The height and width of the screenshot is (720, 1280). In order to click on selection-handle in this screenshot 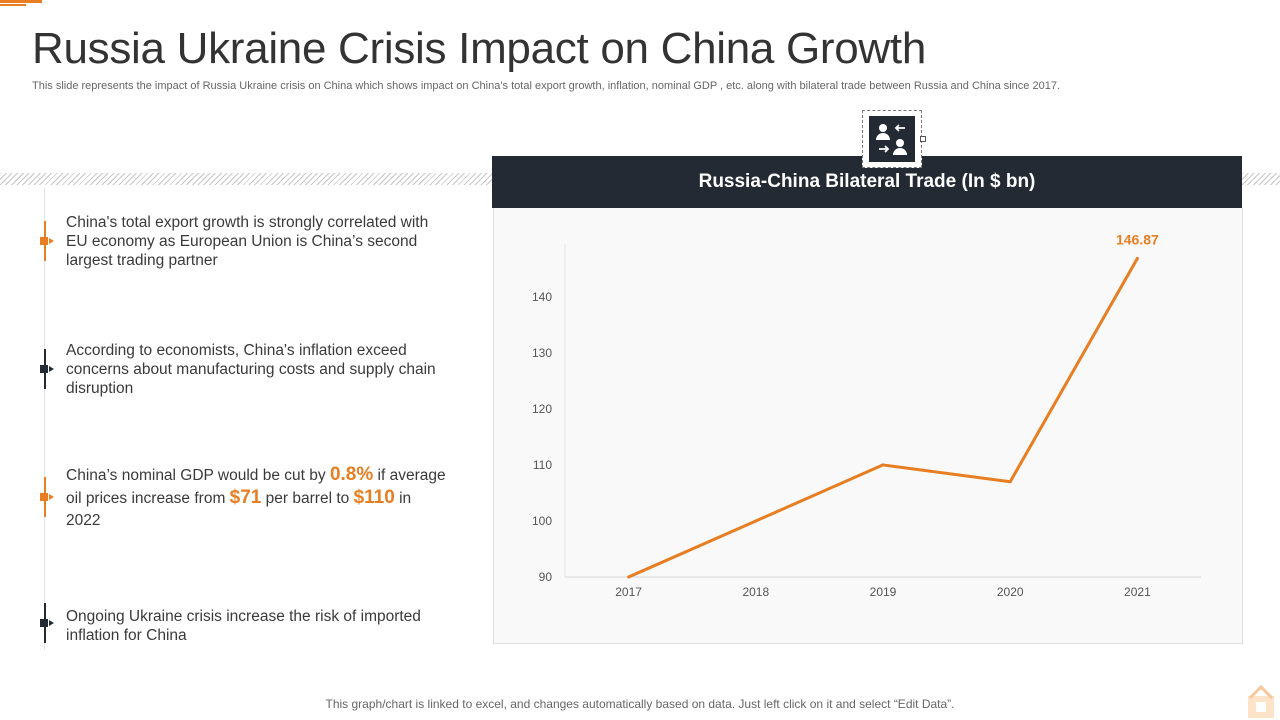, I will do `click(923, 139)`.